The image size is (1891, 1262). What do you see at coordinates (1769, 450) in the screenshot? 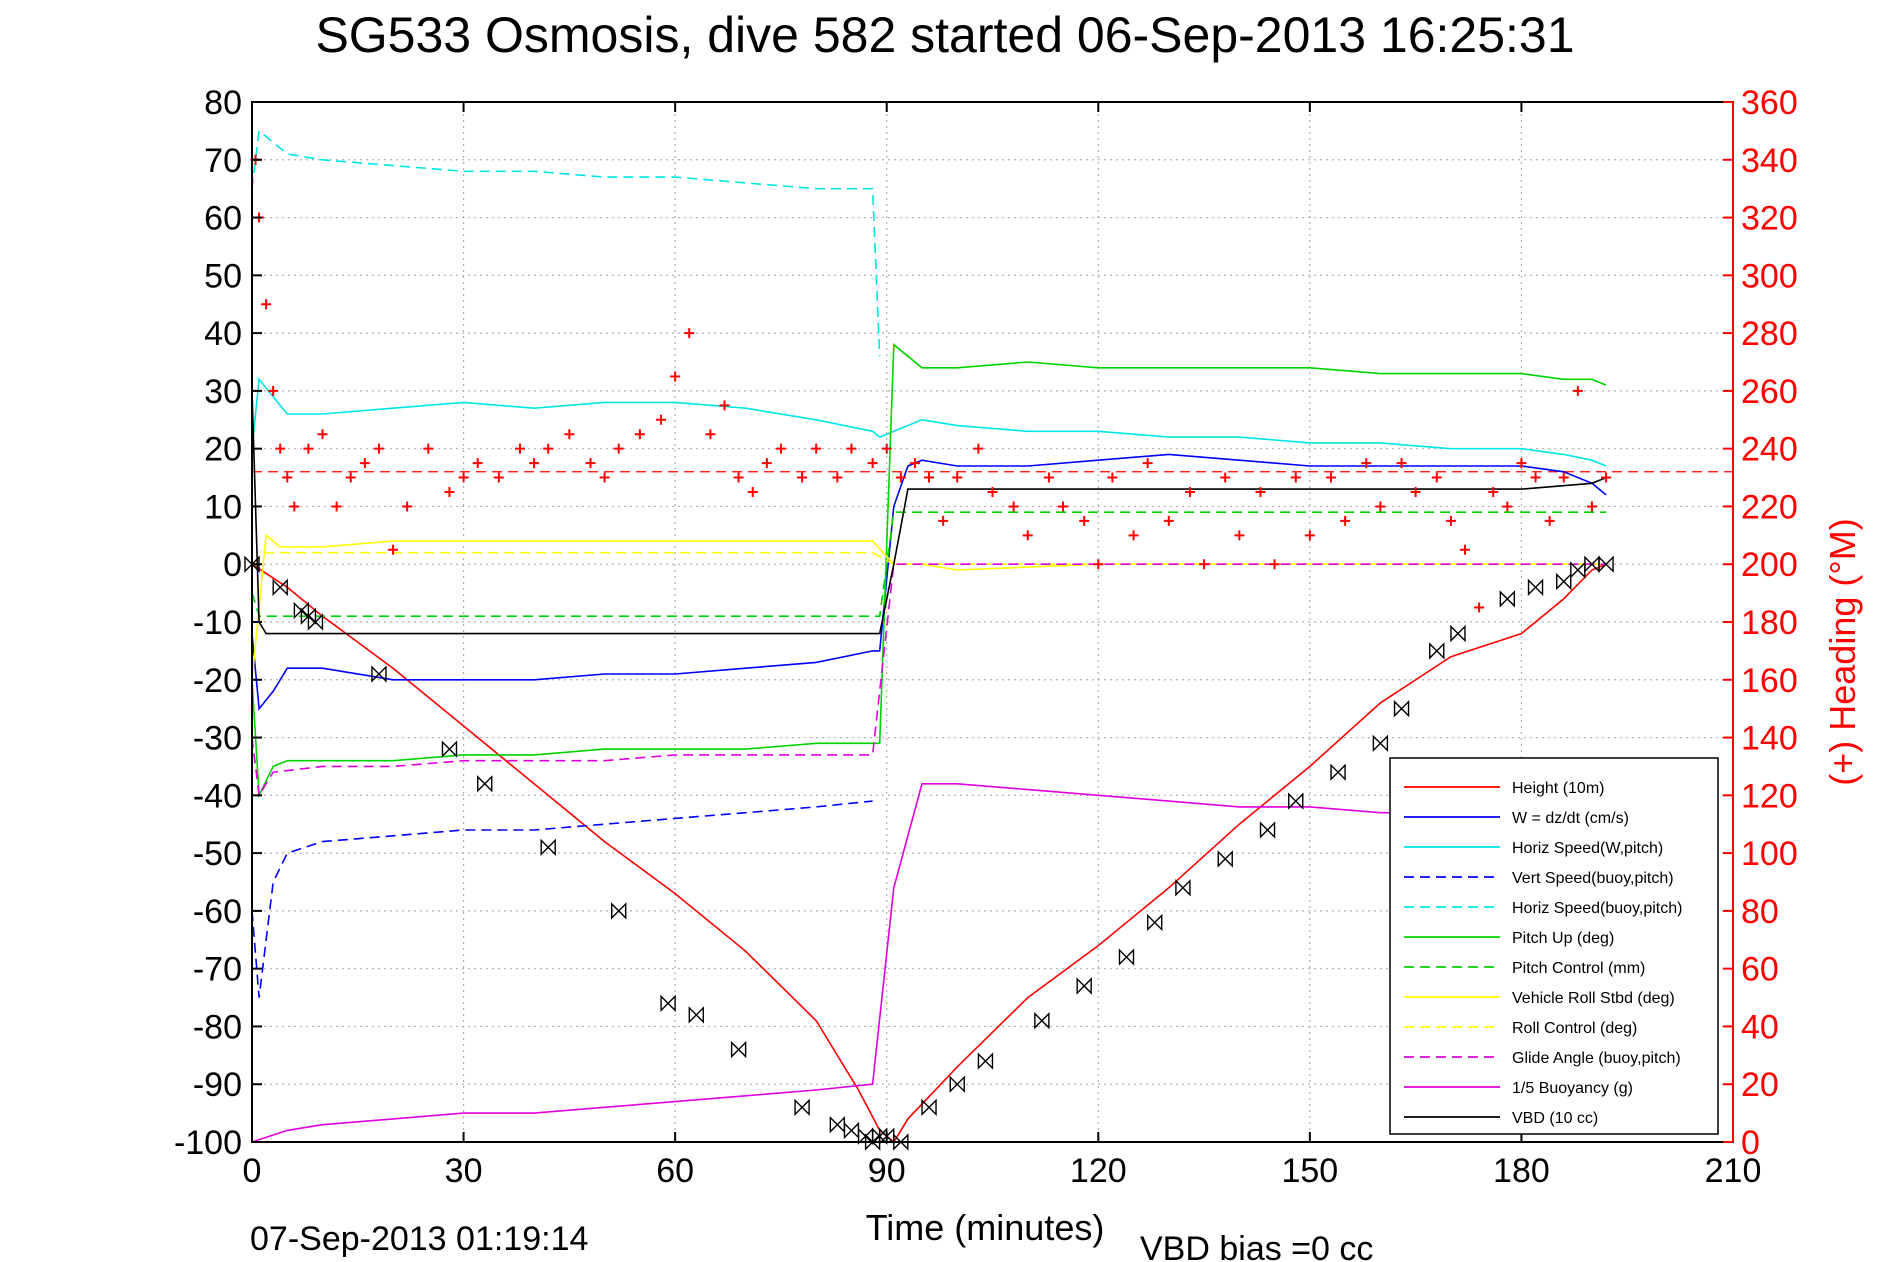
I see `y2-tick-label: 240` at bounding box center [1769, 450].